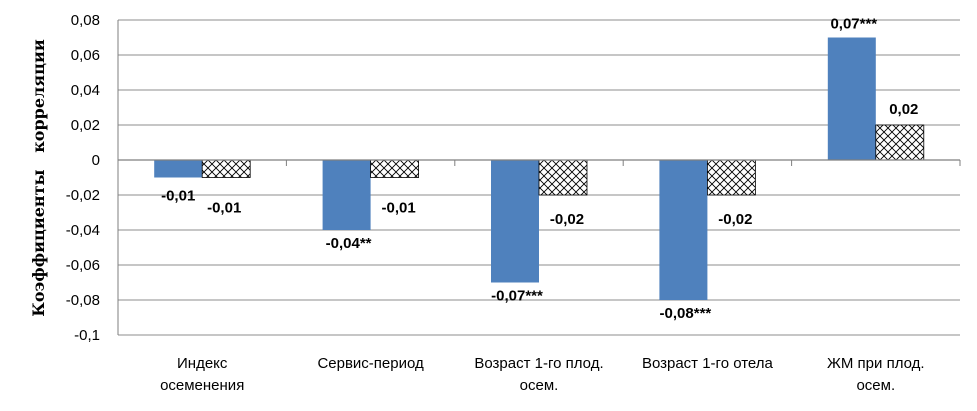 The image size is (977, 411). What do you see at coordinates (85, 125) in the screenshot?
I see `y-tick-label: 0,02` at bounding box center [85, 125].